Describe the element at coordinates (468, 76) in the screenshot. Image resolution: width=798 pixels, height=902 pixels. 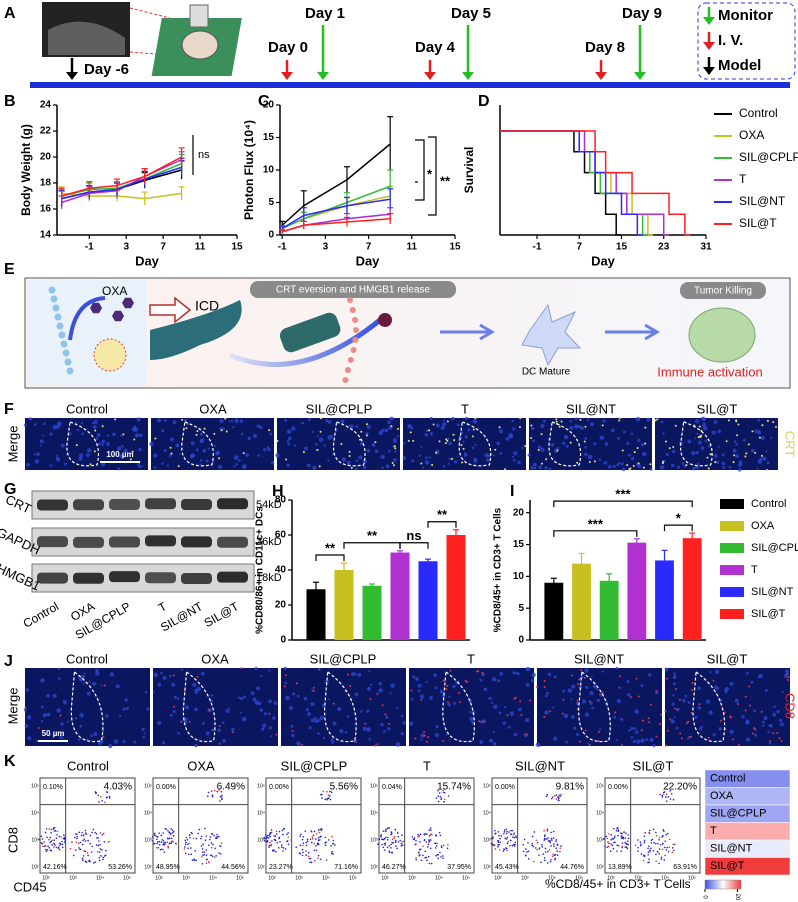
I see `timeline-arrow-head` at that location.